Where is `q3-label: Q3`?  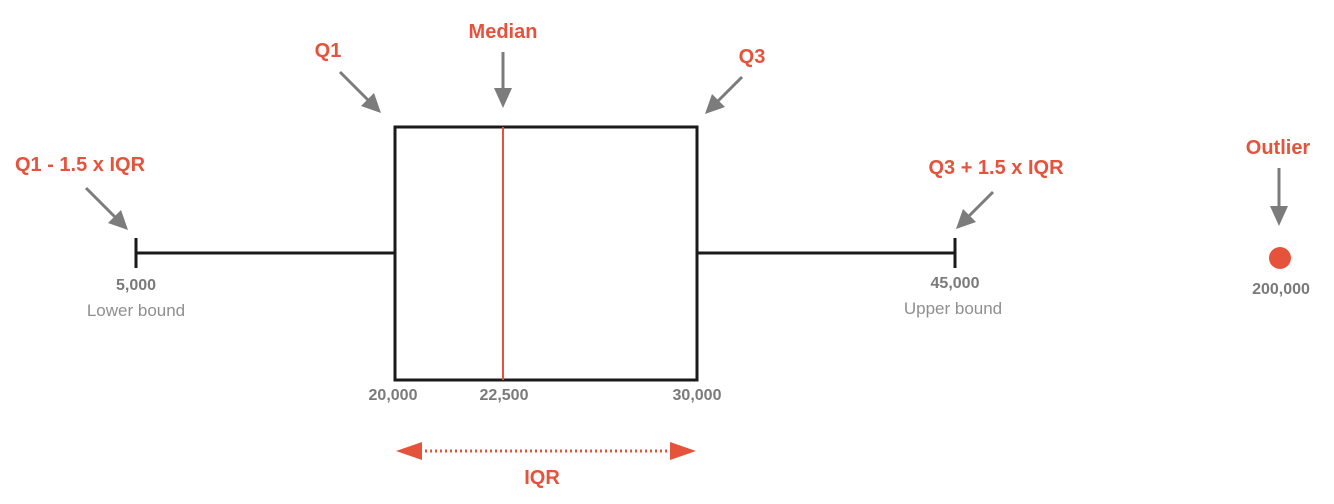
q3-label: Q3 is located at coordinates (752, 57).